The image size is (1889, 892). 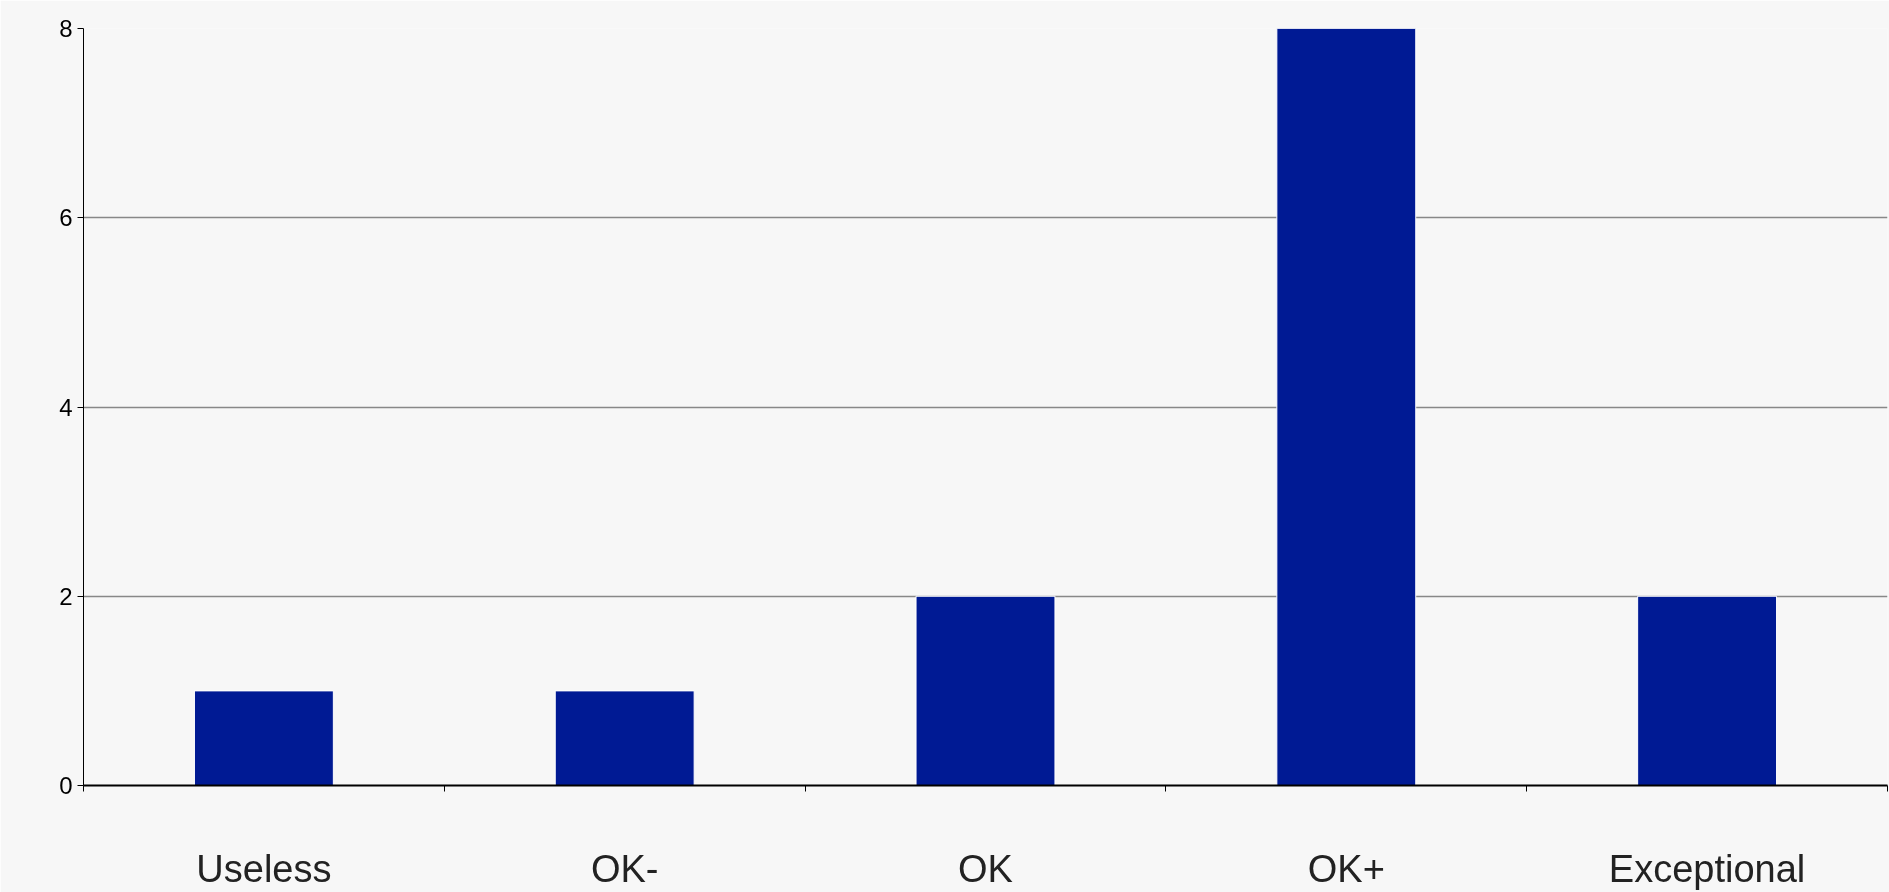 I want to click on y-tick-label: 4, so click(x=66, y=407).